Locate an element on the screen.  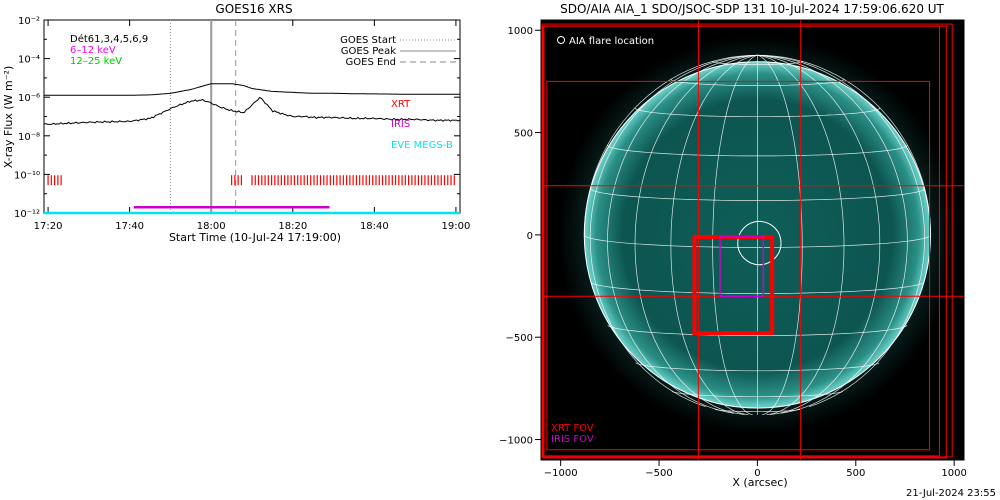
series-line-low is located at coordinates (252, 89).